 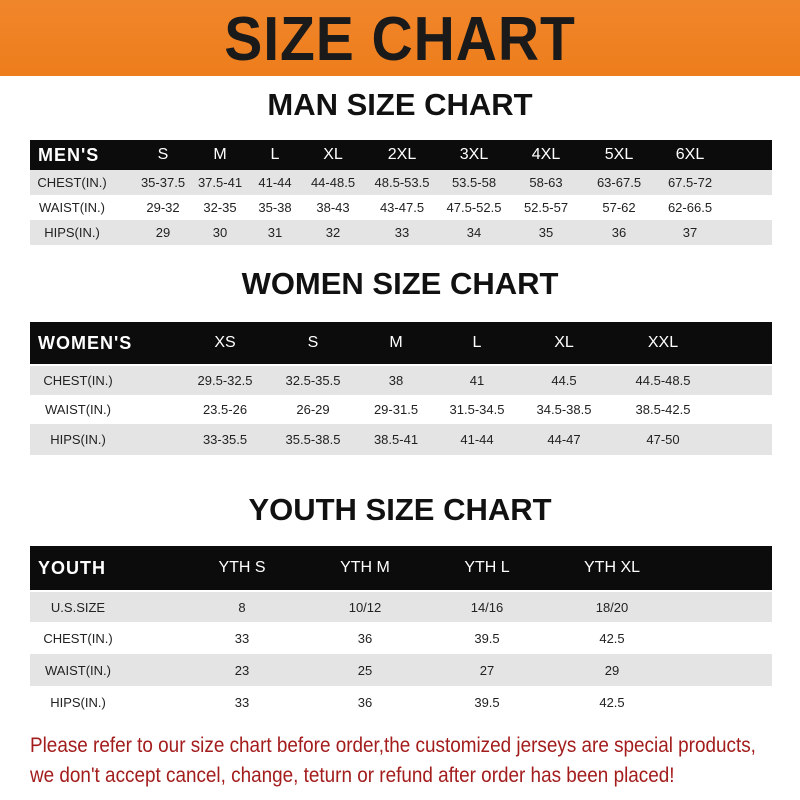 What do you see at coordinates (365, 670) in the screenshot?
I see `table-cell: 25` at bounding box center [365, 670].